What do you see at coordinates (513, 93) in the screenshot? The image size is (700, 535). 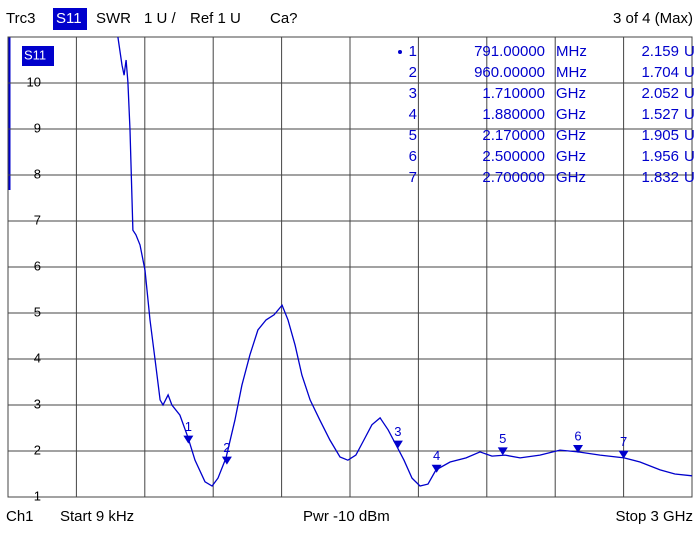 I see `marker-freq: 1.710000` at bounding box center [513, 93].